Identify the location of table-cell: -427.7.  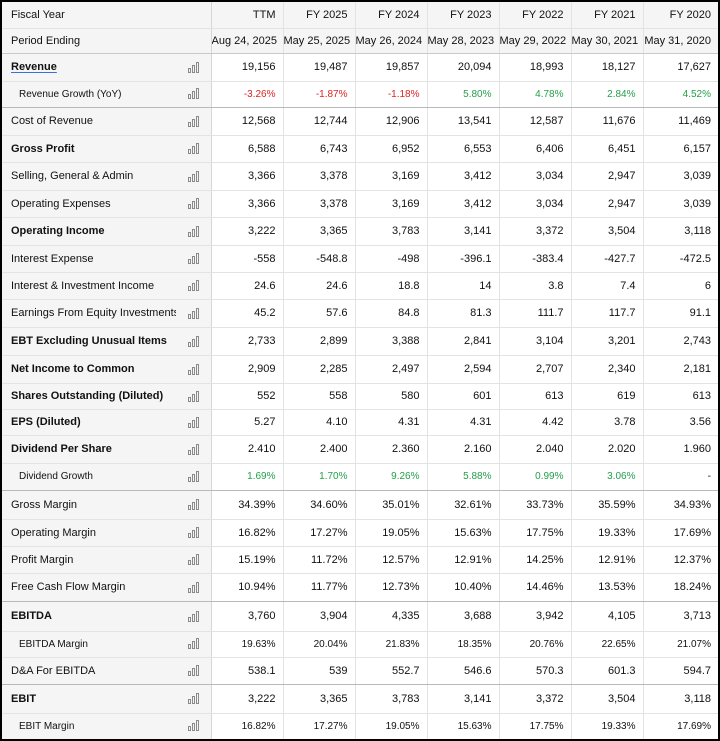
(607, 259).